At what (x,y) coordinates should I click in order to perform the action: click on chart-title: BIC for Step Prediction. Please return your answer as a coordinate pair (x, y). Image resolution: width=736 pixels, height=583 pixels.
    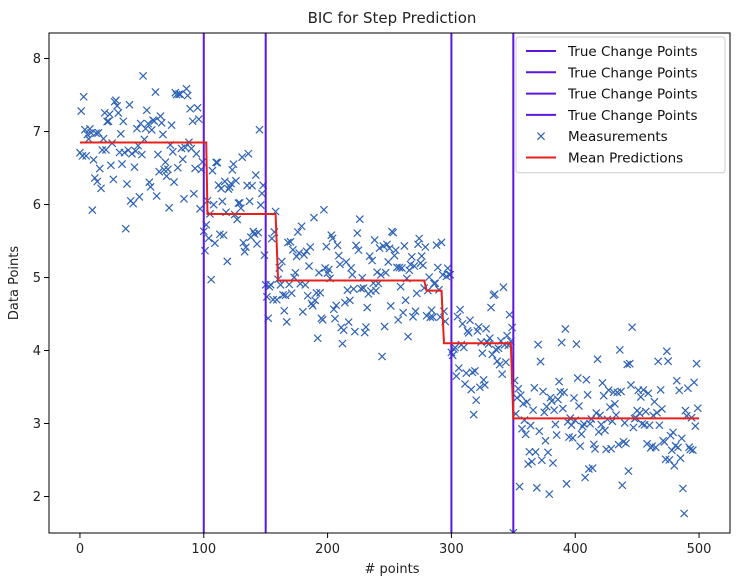
    Looking at the image, I should click on (392, 18).